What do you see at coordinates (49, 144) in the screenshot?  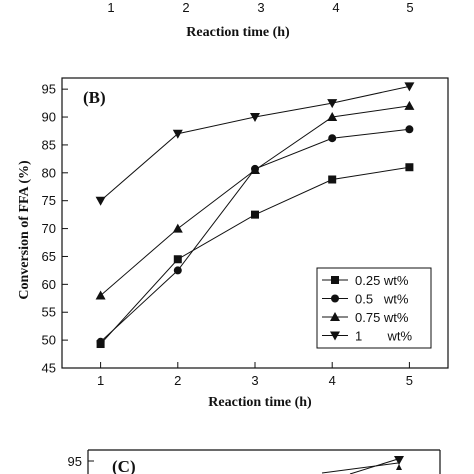 I see `y-tick-label: 85` at bounding box center [49, 144].